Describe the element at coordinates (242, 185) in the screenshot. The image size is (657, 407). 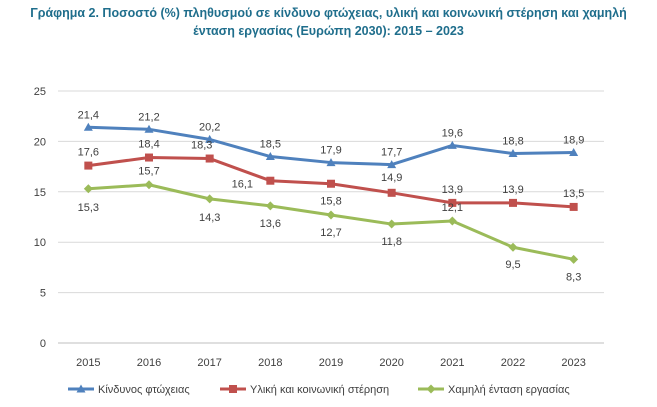
I see `data-label: 16,1` at that location.